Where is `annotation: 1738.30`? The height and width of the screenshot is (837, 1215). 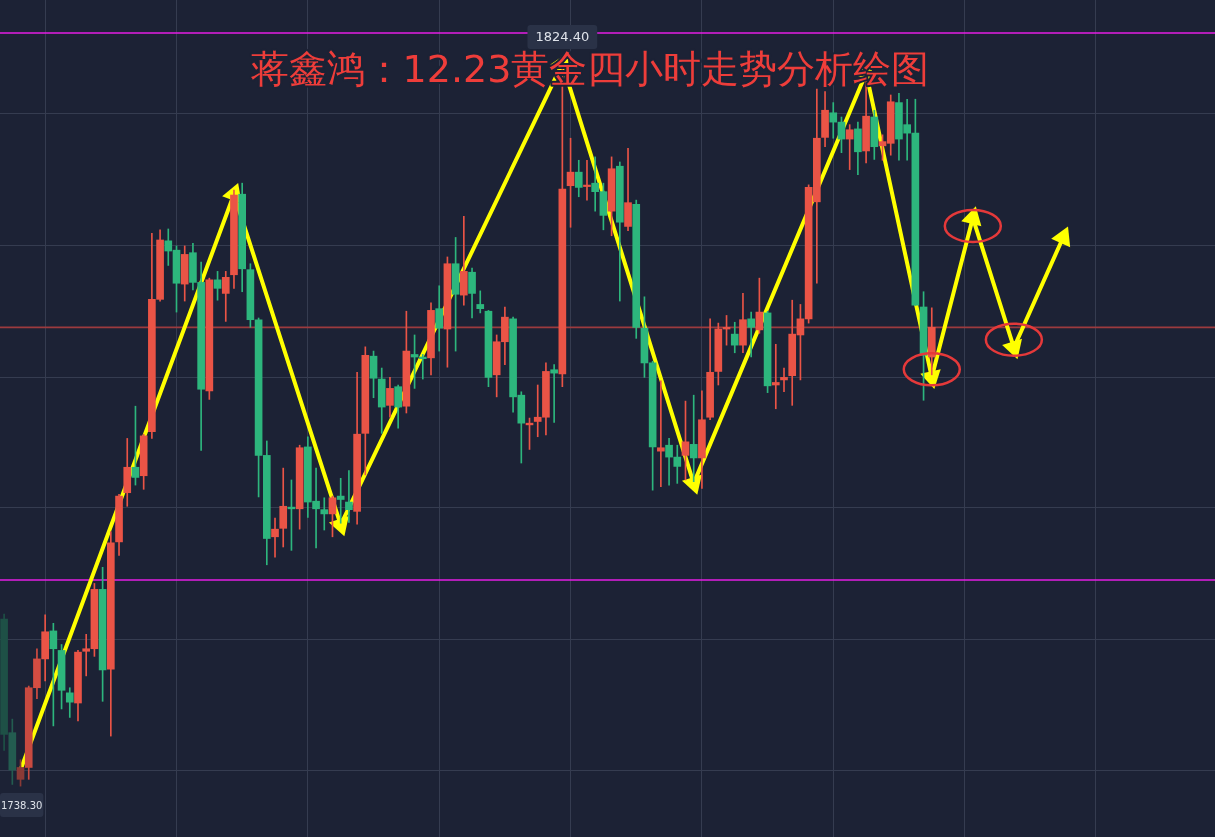 annotation: 1738.30 is located at coordinates (22, 805).